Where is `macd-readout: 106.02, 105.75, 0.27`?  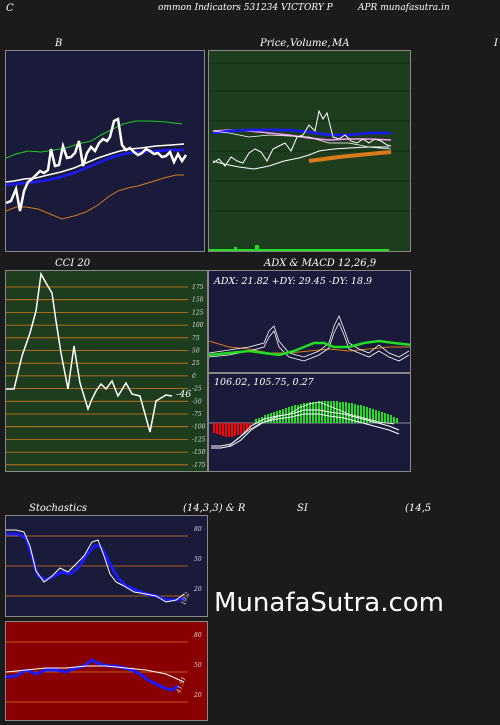
macd-readout: 106.02, 105.75, 0.27 is located at coordinates (264, 382).